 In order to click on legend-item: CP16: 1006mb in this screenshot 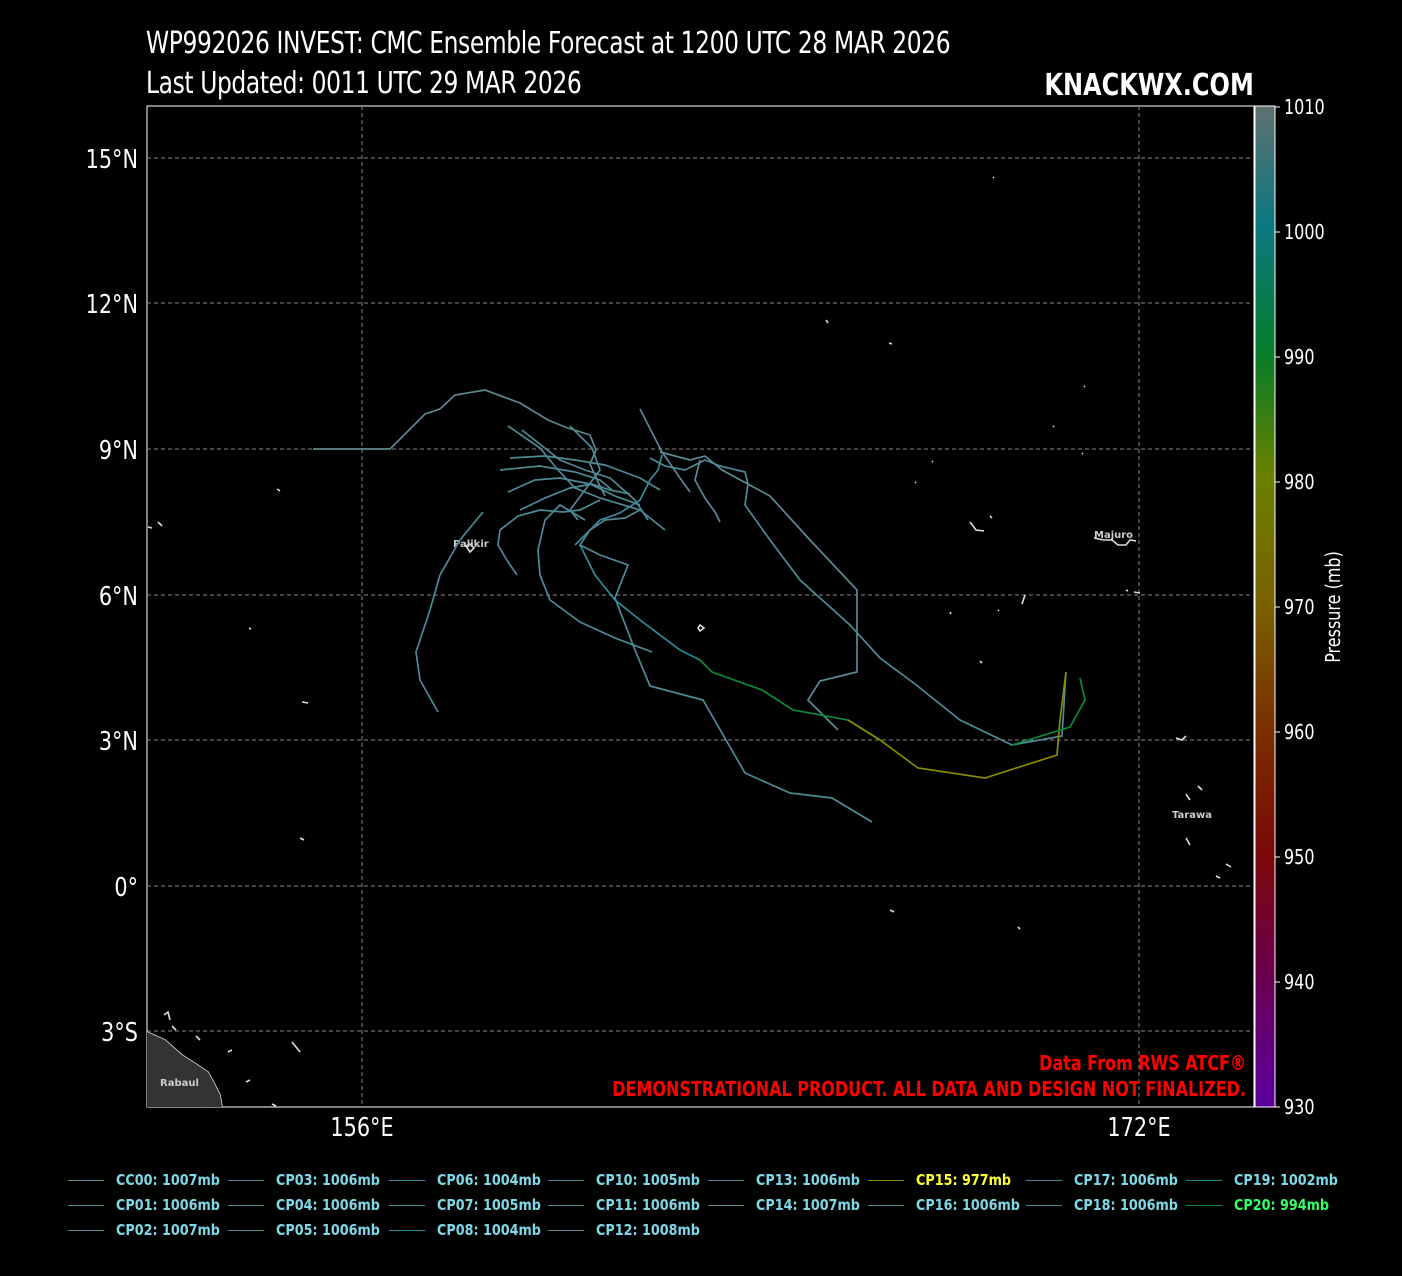, I will do `click(953, 1205)`.